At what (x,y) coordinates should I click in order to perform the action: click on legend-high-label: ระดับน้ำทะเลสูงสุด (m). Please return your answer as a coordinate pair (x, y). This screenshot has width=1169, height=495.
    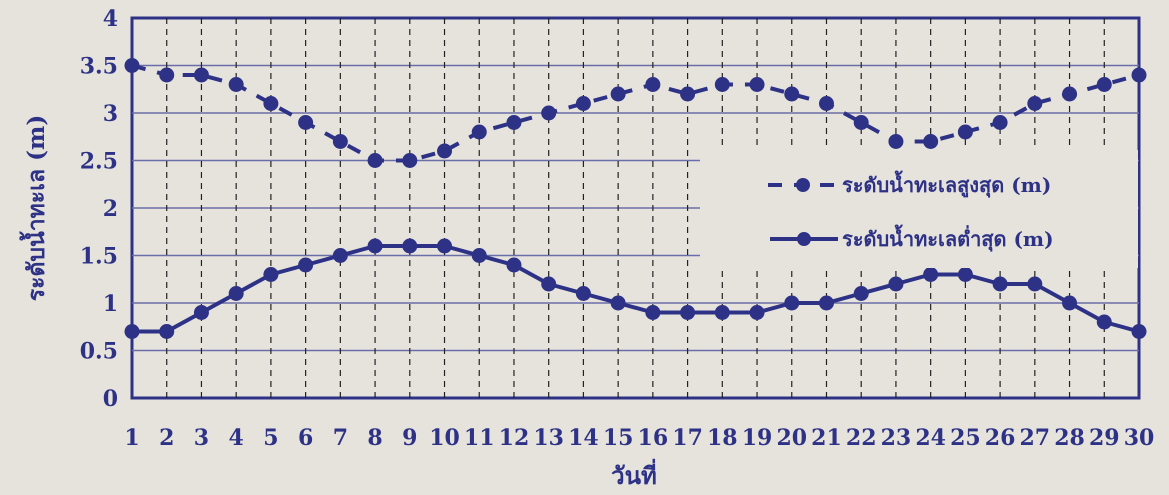
    Looking at the image, I should click on (946, 184).